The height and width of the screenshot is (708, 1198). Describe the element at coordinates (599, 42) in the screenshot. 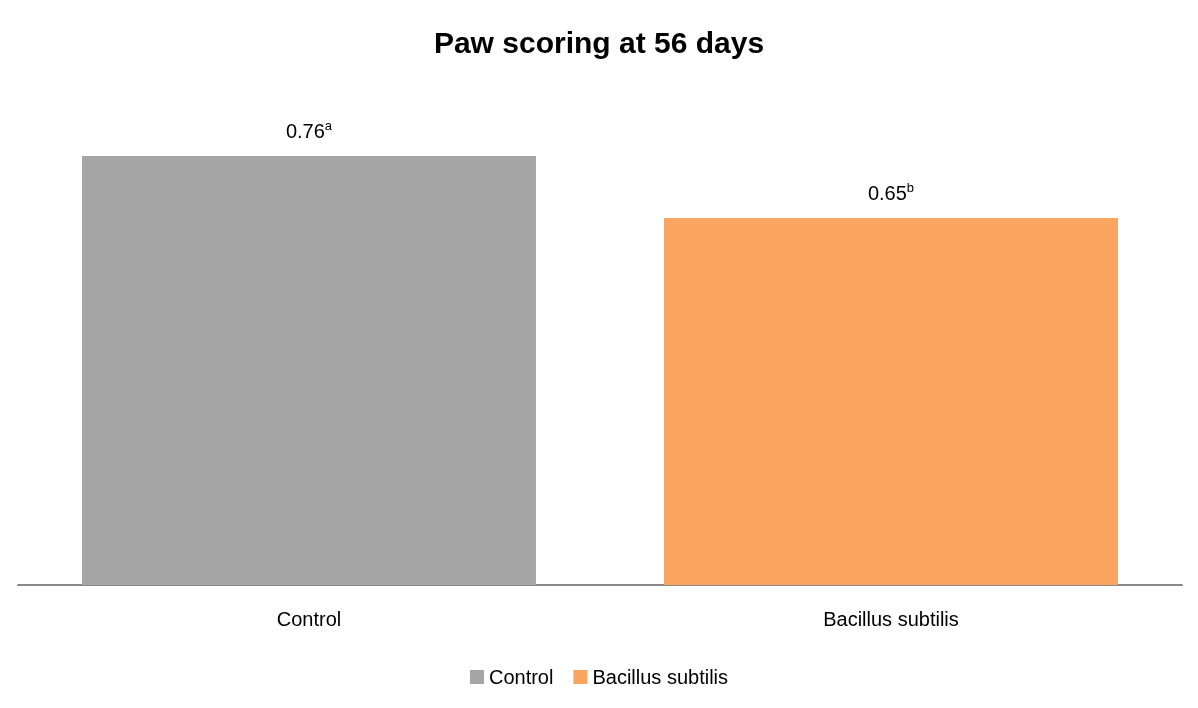

I see `chart-title: Paw scoring at 56 days` at that location.